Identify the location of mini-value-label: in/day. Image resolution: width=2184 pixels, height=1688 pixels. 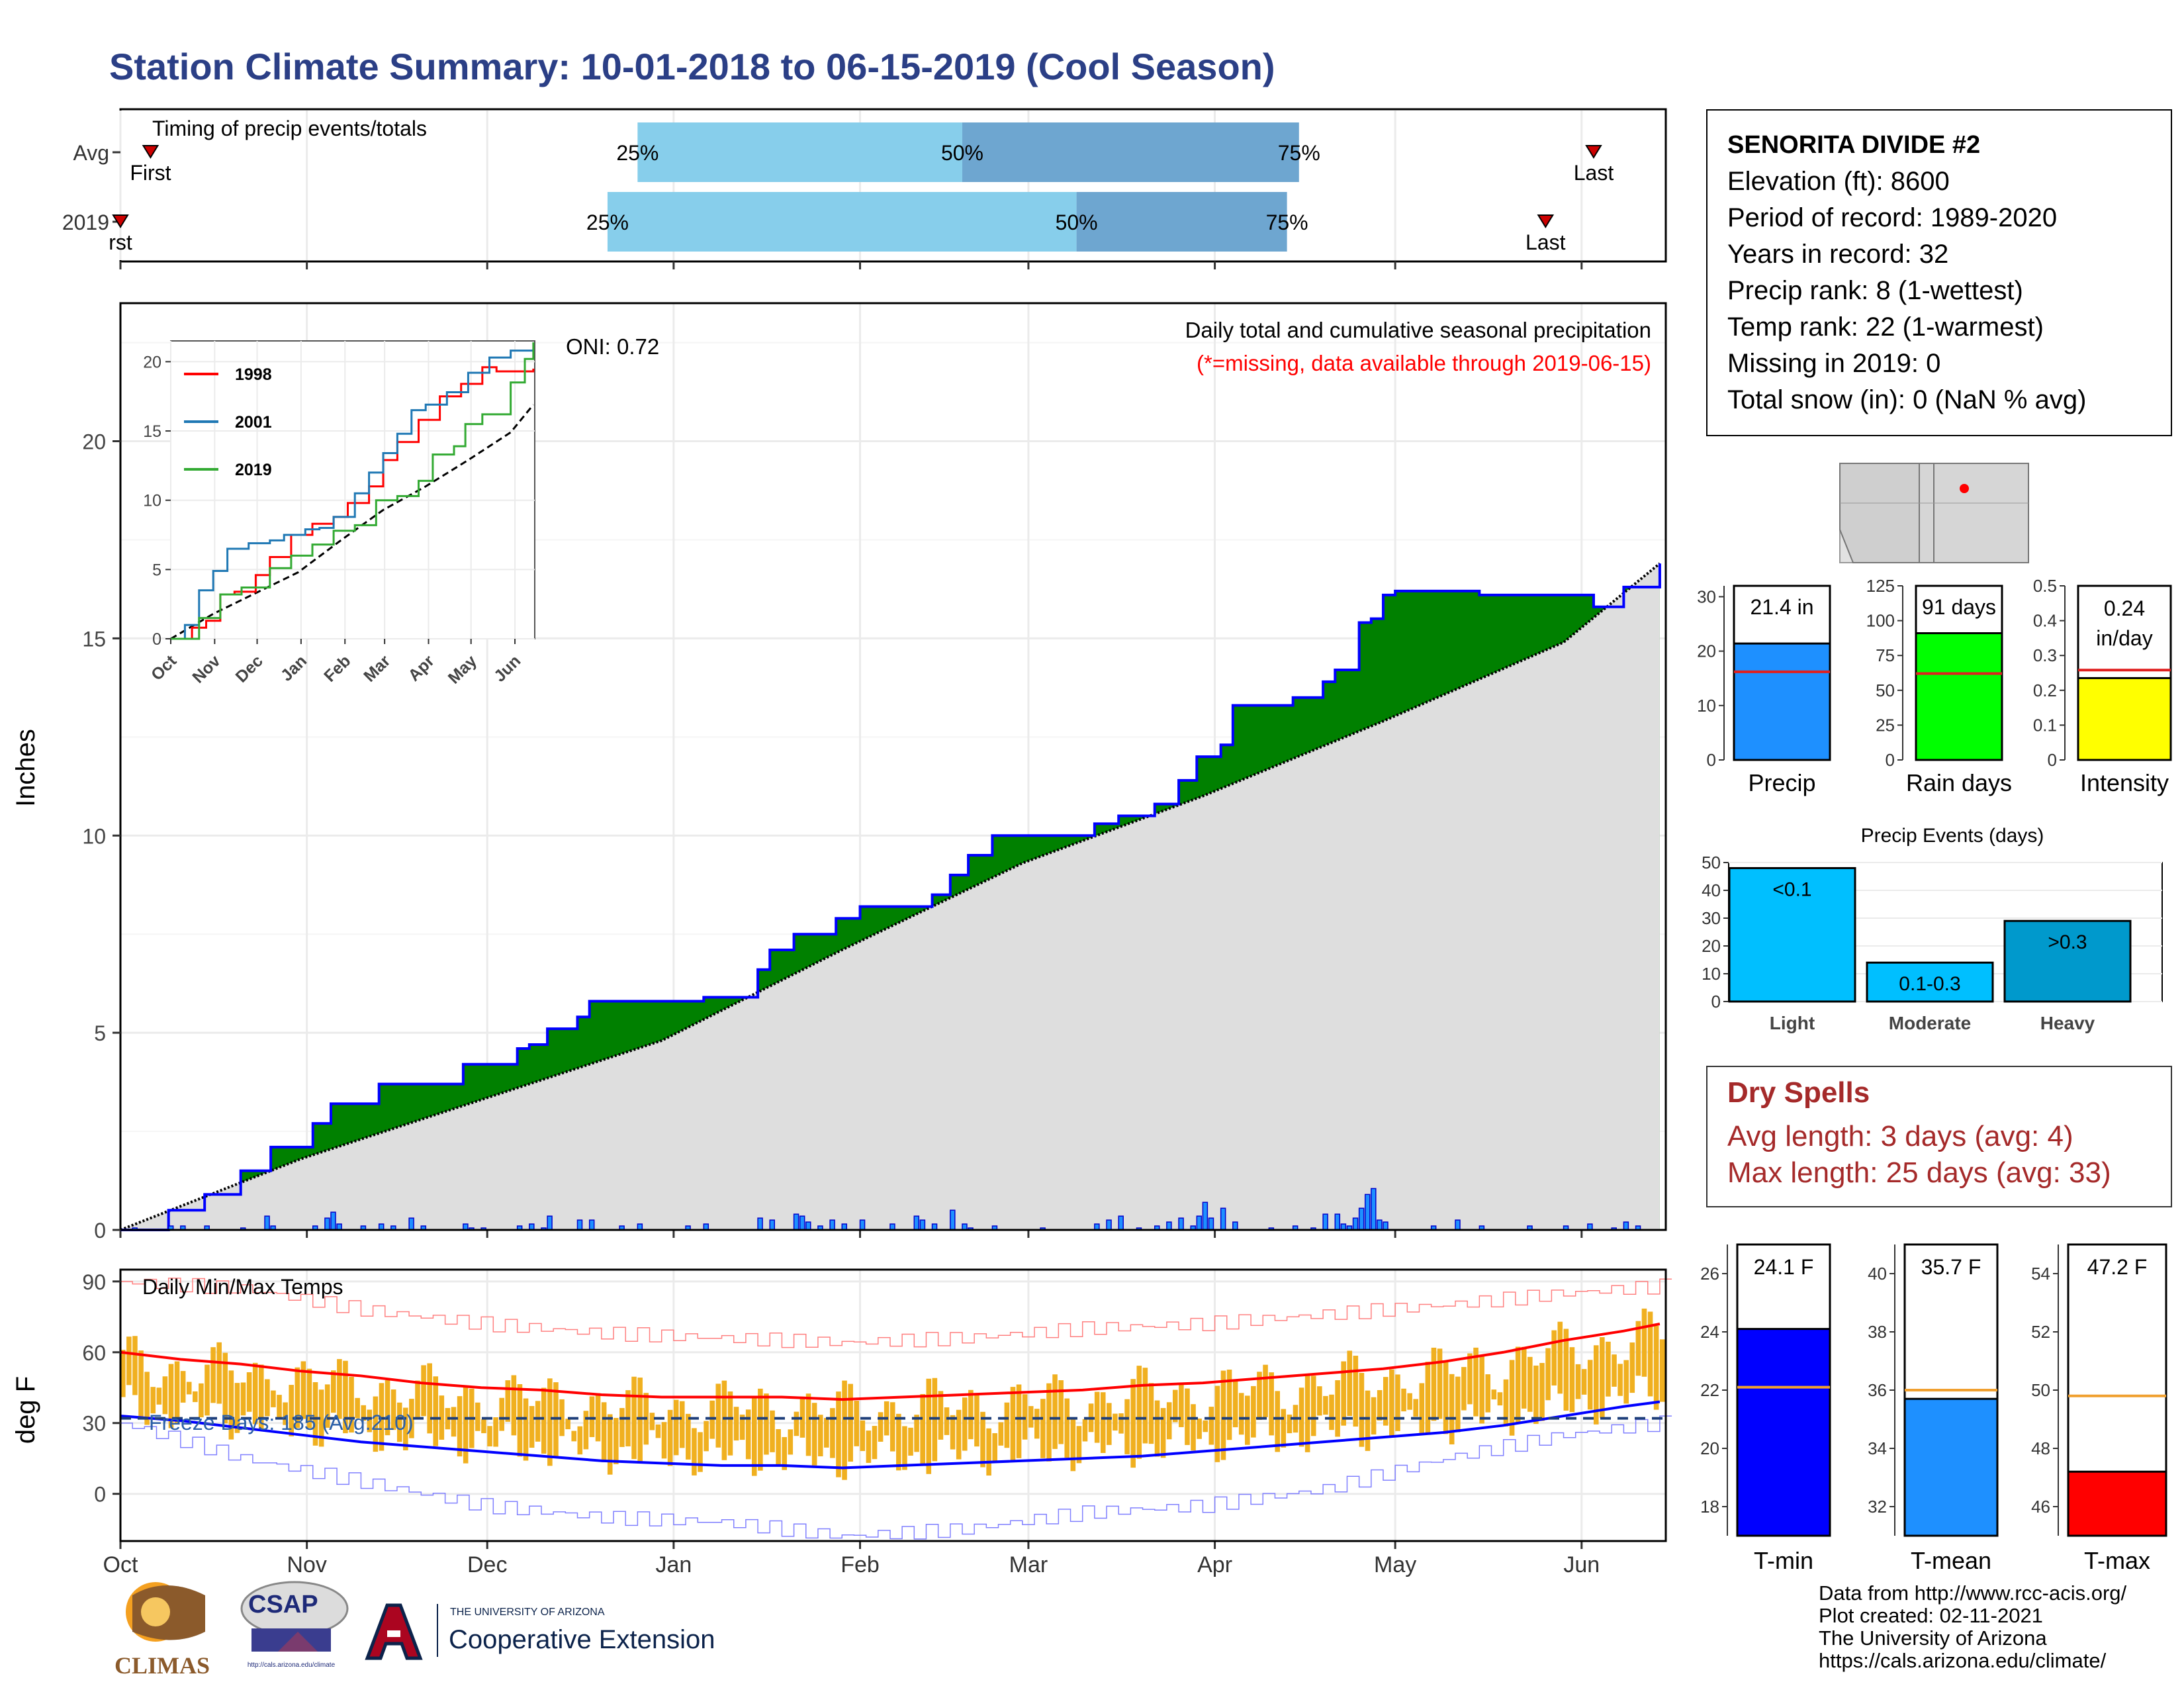
(2124, 638).